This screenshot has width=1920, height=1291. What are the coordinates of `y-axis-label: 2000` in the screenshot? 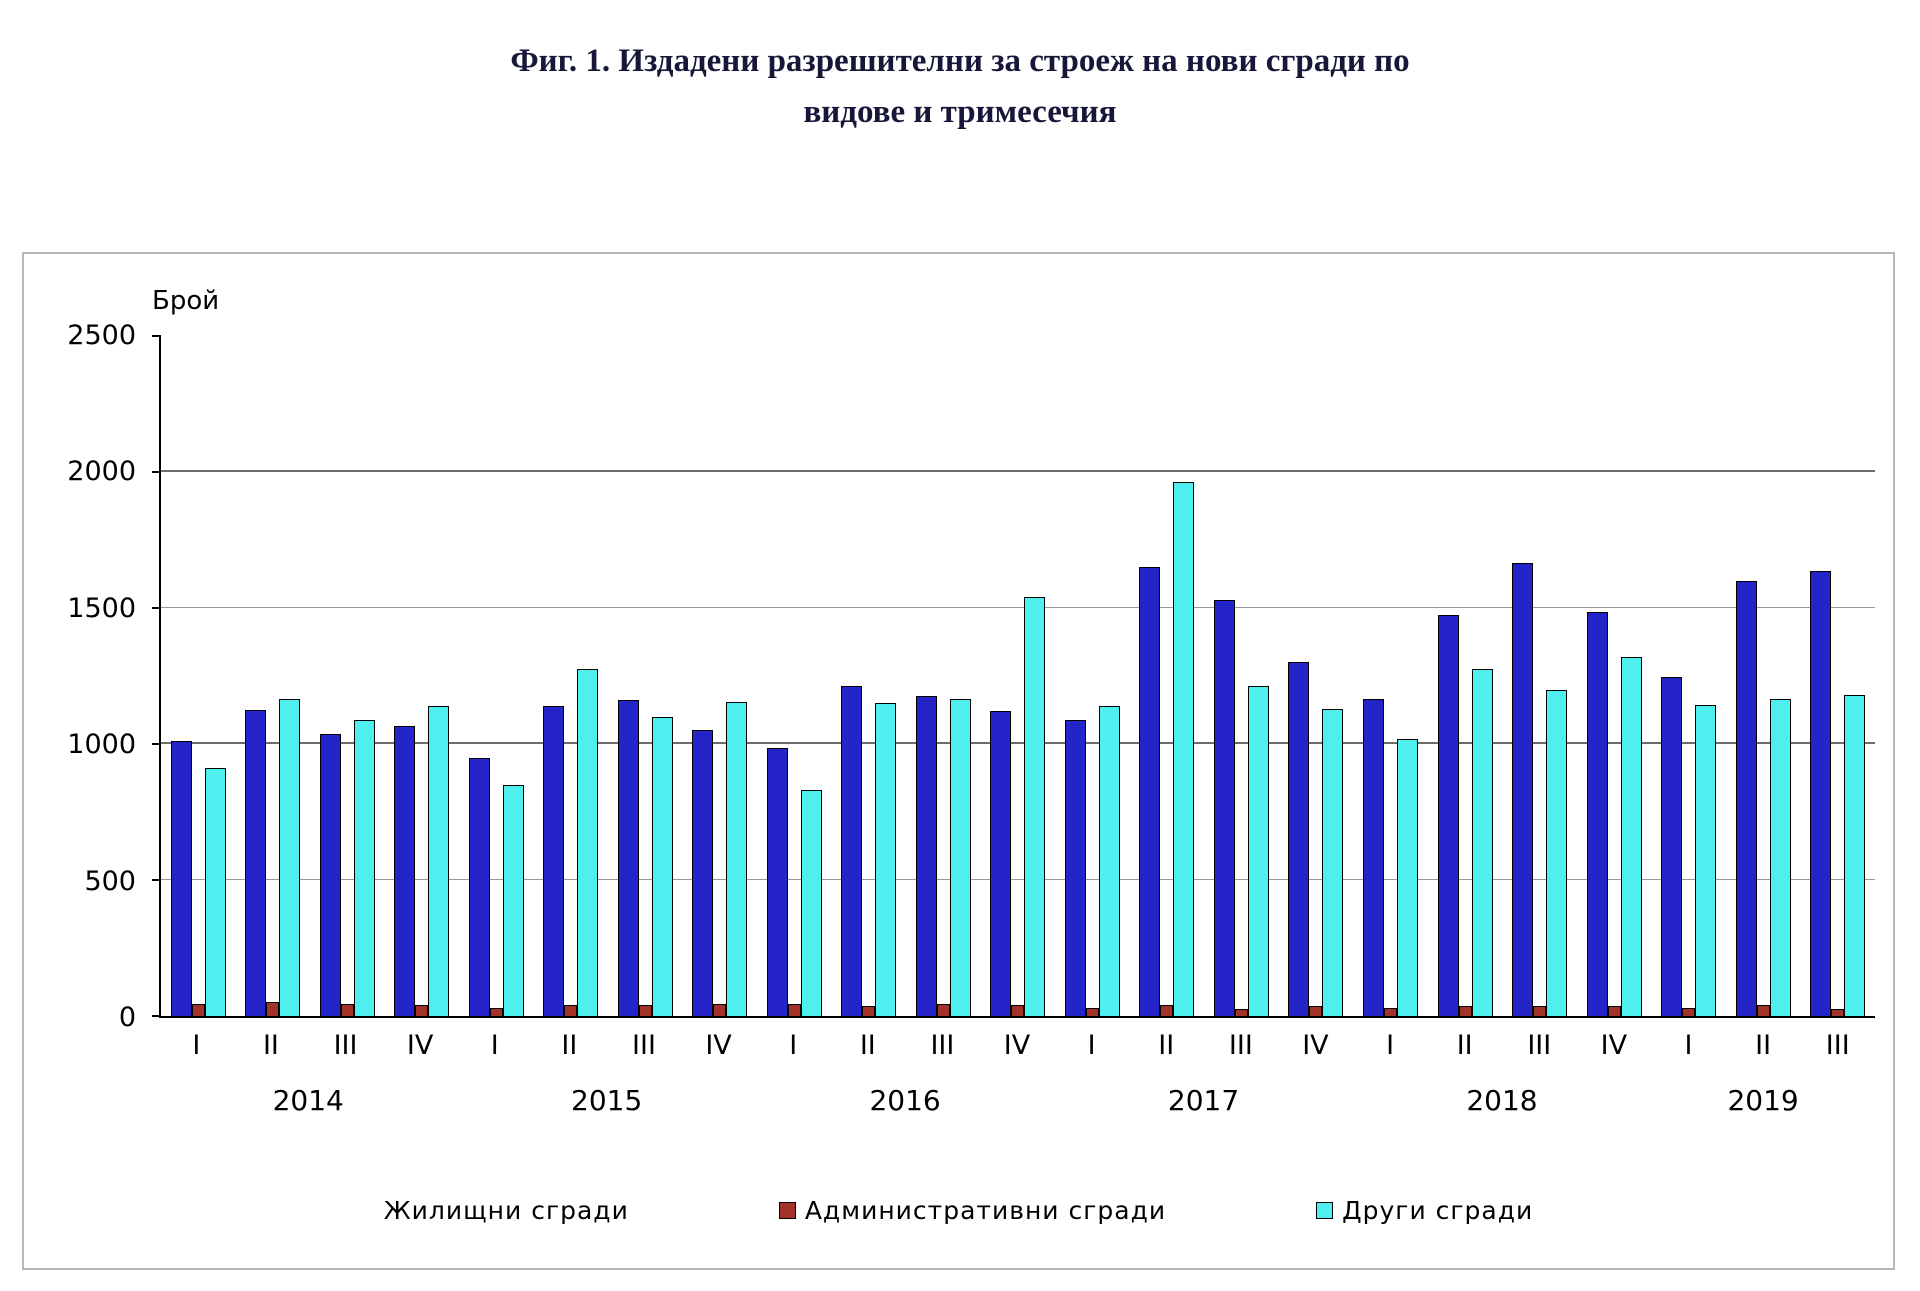 It's located at (101, 472).